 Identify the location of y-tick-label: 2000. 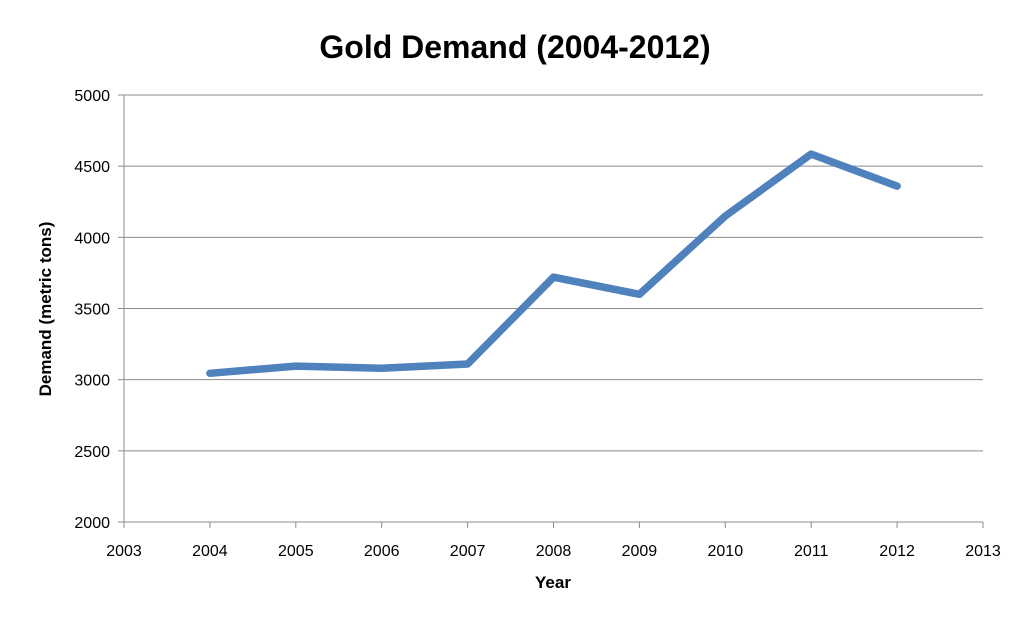
(92, 523).